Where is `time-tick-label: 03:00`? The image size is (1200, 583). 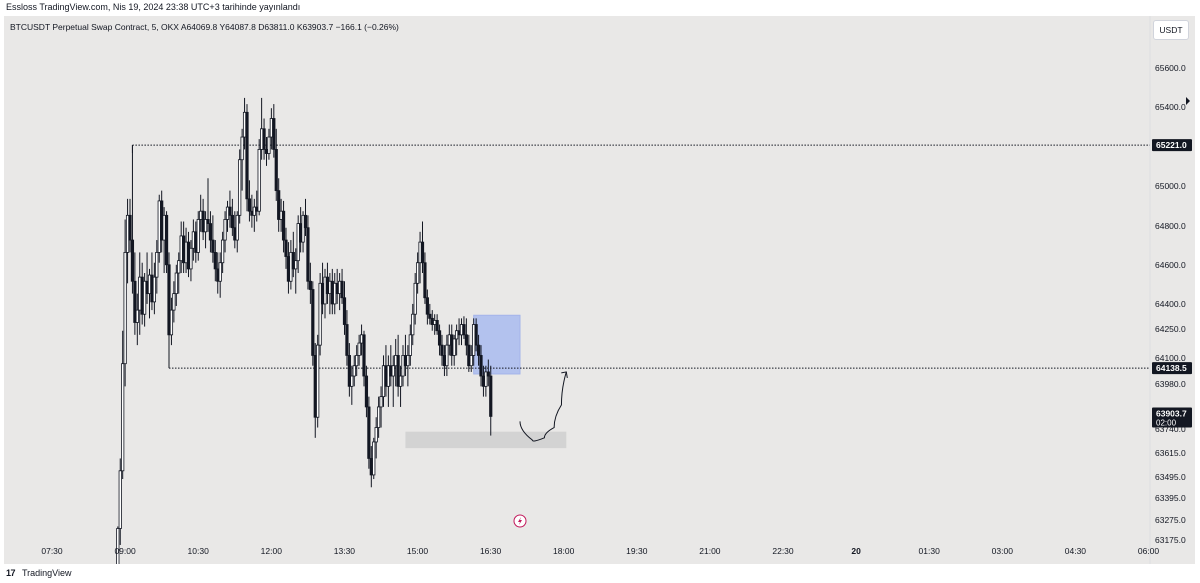
time-tick-label: 03:00 is located at coordinates (1003, 551).